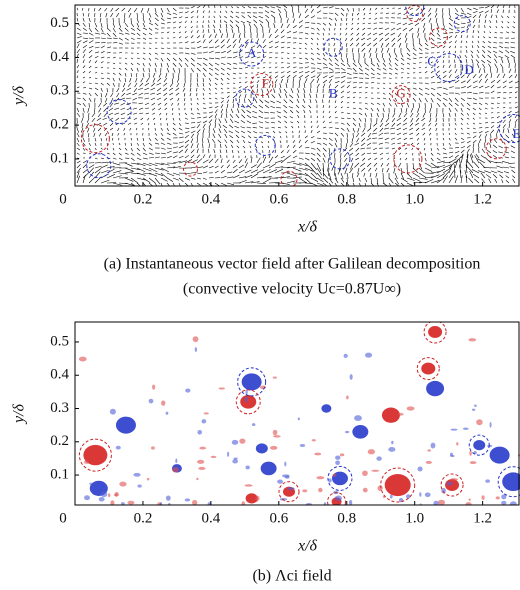 The width and height of the screenshot is (520, 590). What do you see at coordinates (428, 369) in the screenshot?
I see `vortex-circle` at bounding box center [428, 369].